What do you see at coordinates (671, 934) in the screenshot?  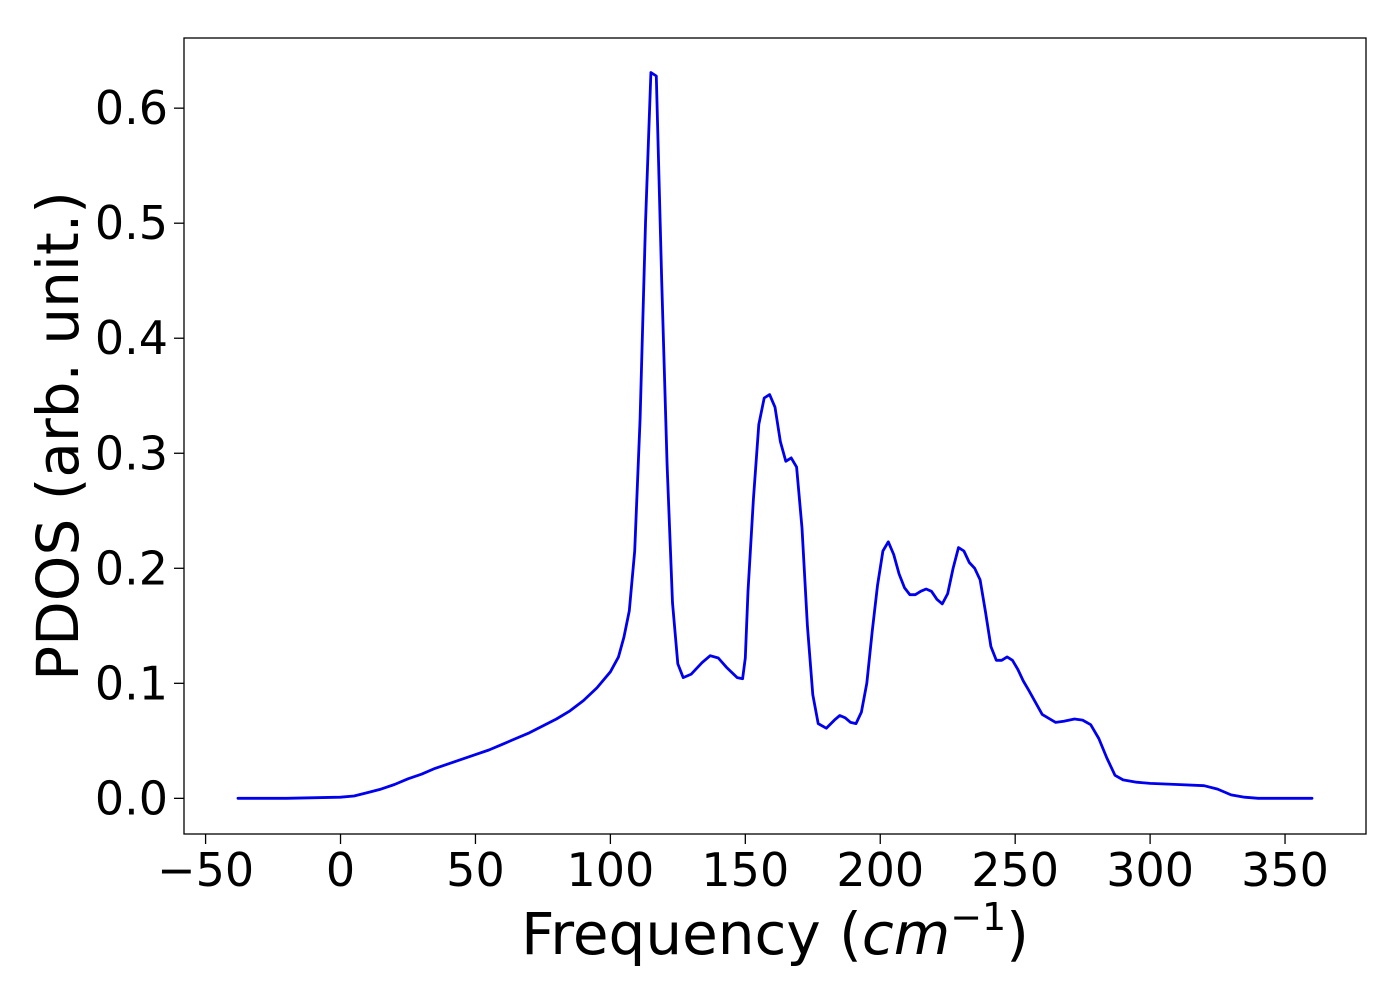 I see `x-axis-label-text: Frequency` at bounding box center [671, 934].